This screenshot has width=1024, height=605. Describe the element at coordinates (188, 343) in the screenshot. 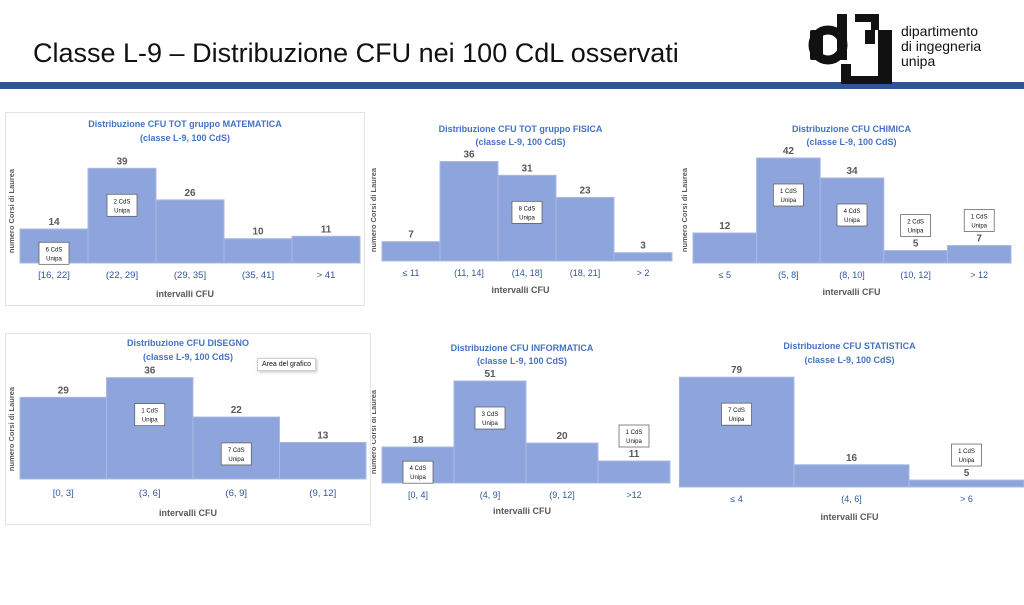

I see `chart-title: Distribuzione CFU DISEGNO` at that location.